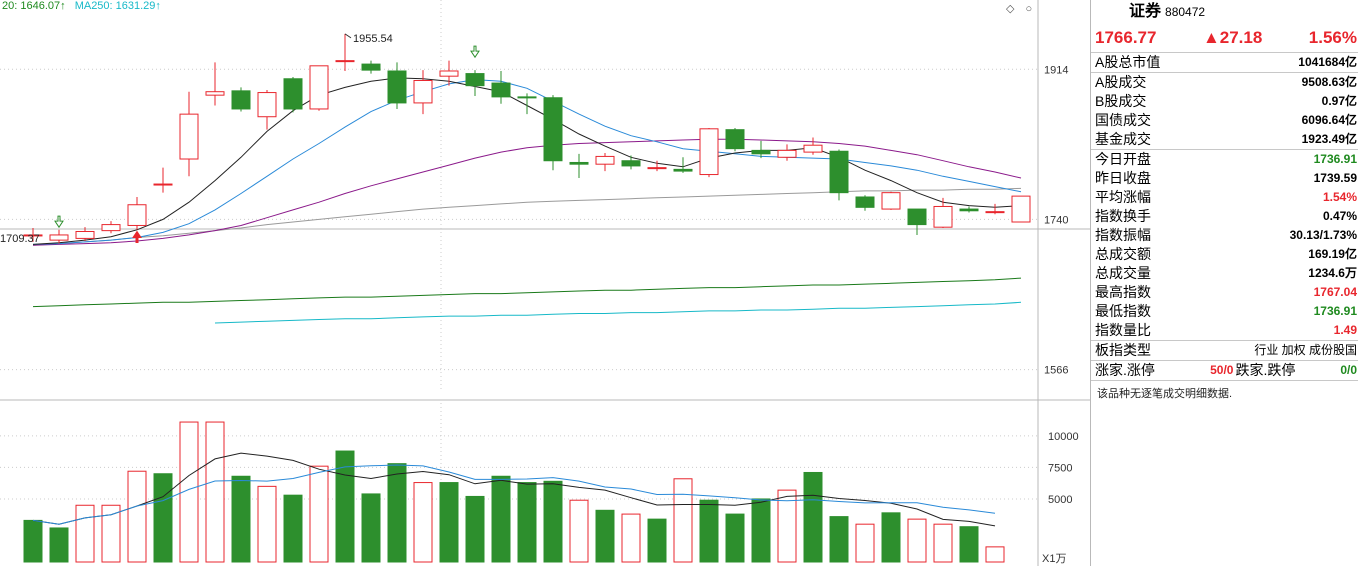 The image size is (1358, 566). Describe the element at coordinates (1123, 292) in the screenshot. I see `stat-label: 最高指数` at that location.